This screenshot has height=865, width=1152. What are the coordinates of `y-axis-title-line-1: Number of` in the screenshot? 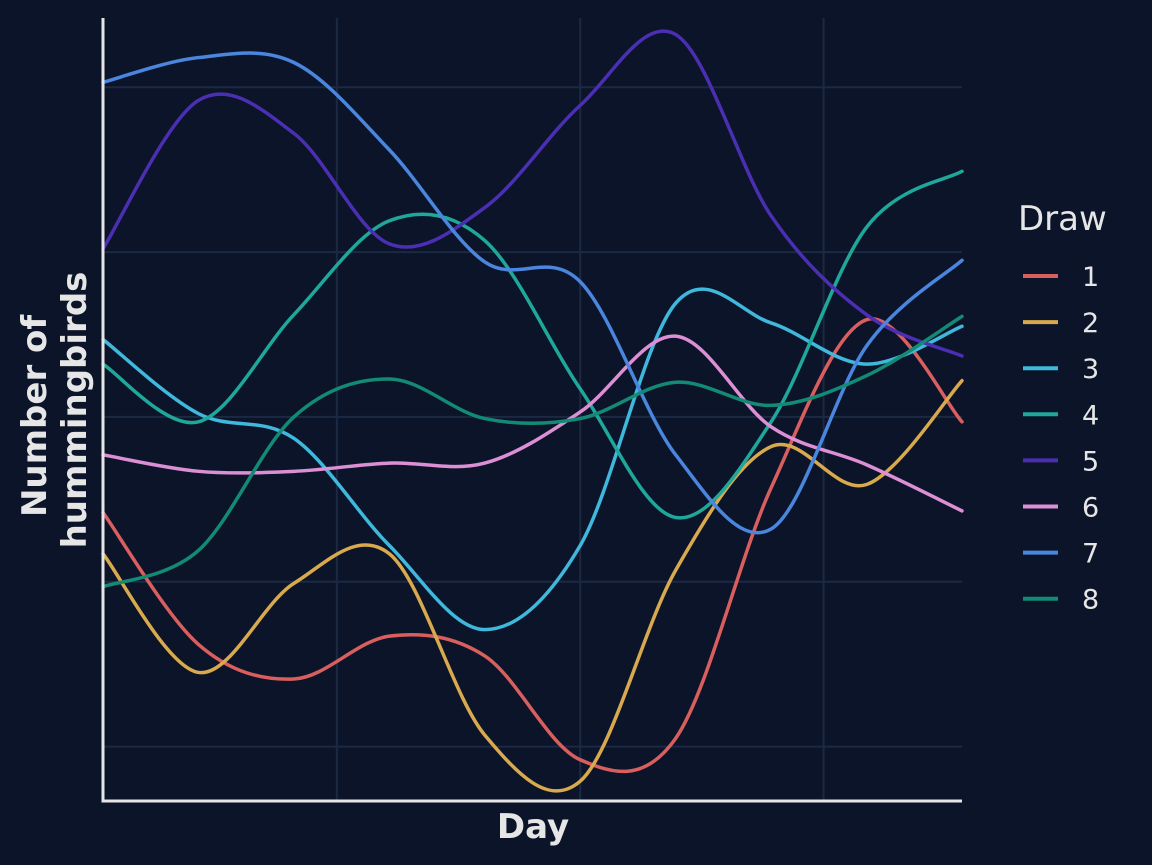 It's located at (35, 415).